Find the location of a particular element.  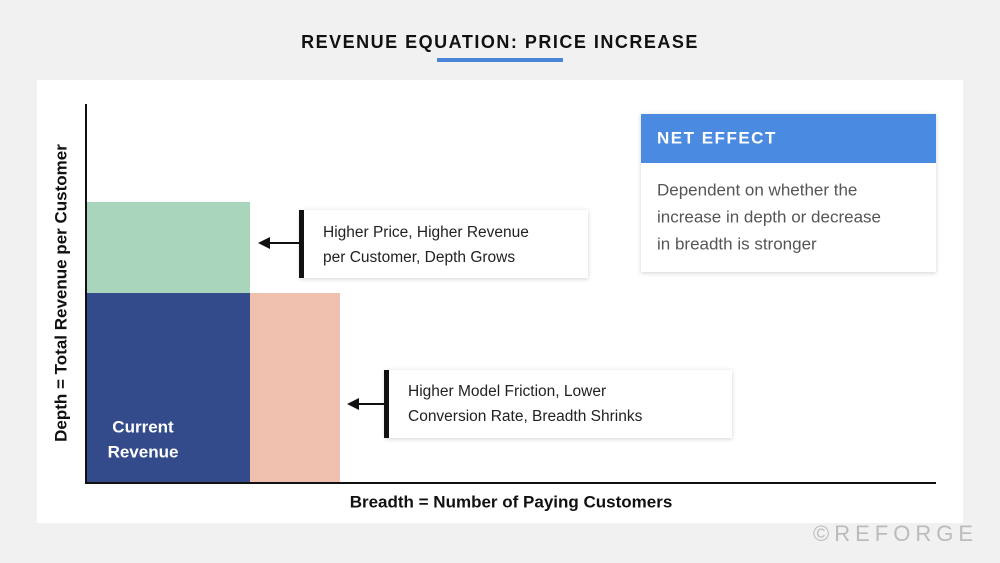

title: REVENUE EQUATION: PRICE INCREASE is located at coordinates (500, 42).